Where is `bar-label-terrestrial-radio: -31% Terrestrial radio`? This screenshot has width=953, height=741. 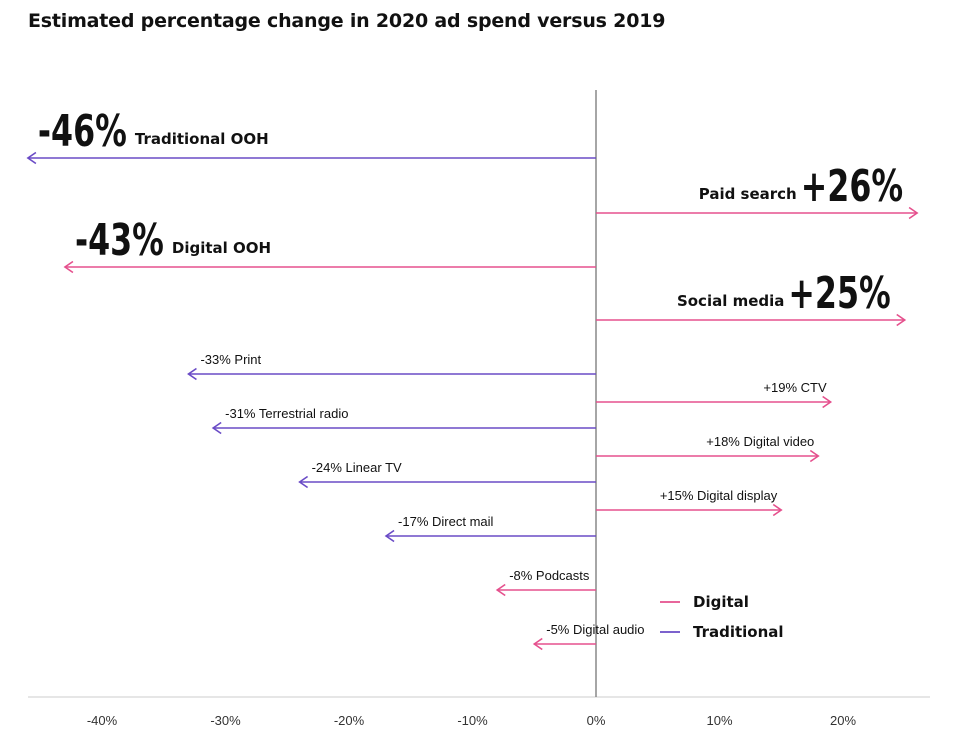
bar-label-terrestrial-radio: -31% Terrestrial radio is located at coordinates (286, 413).